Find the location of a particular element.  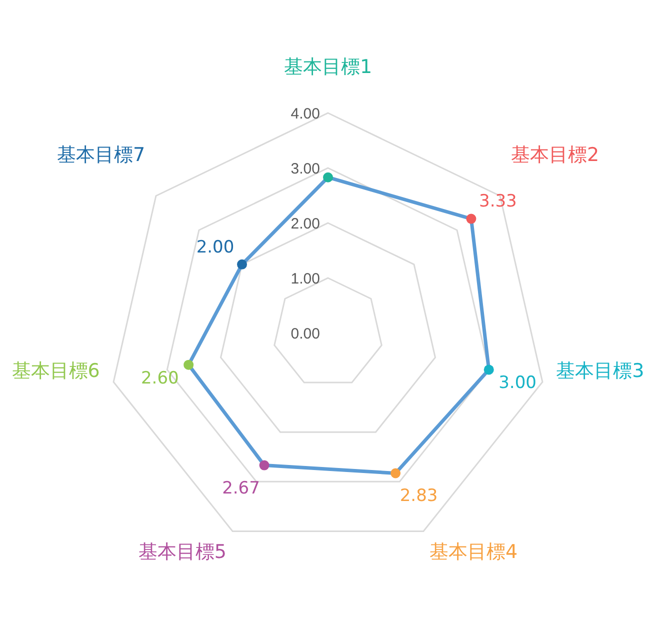

y-tick-label: 4.00 is located at coordinates (305, 113).